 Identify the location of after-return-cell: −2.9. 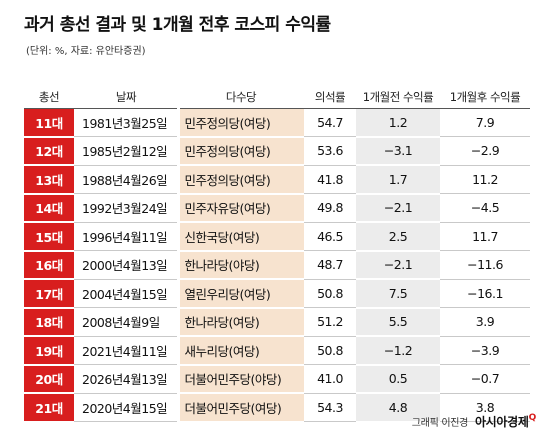
(485, 151).